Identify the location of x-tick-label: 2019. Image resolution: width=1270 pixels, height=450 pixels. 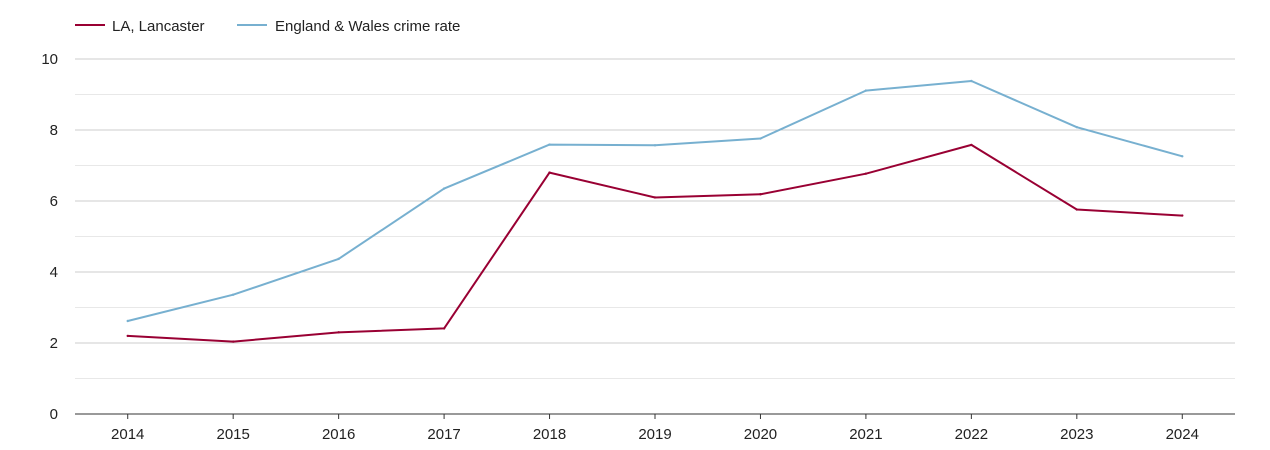
(654, 434).